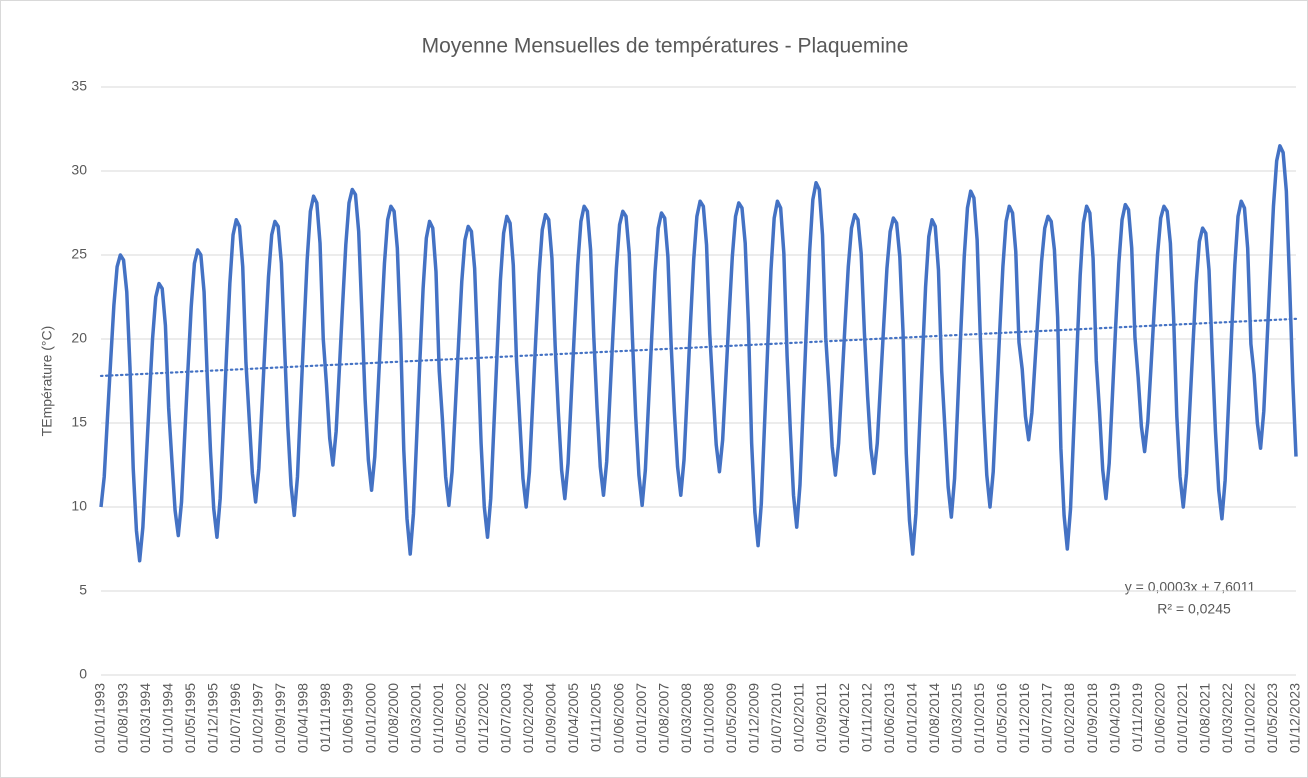 Image resolution: width=1308 pixels, height=778 pixels. I want to click on x-tick-label: 01/12/2009, so click(754, 718).